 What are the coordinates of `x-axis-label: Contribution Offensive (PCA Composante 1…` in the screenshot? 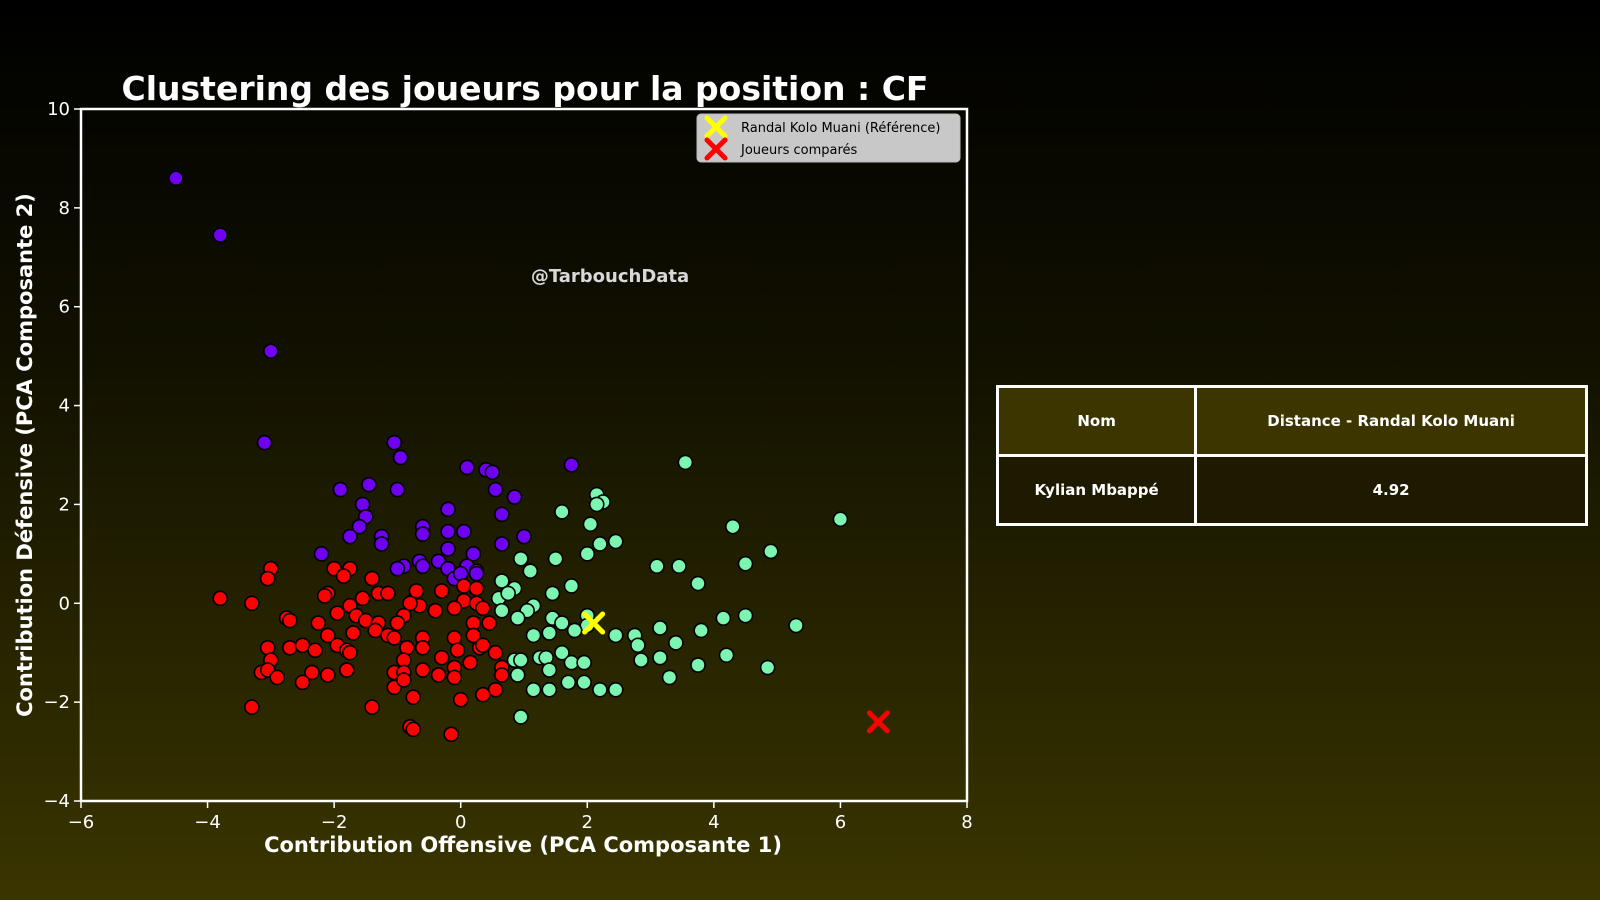 It's located at (523, 845).